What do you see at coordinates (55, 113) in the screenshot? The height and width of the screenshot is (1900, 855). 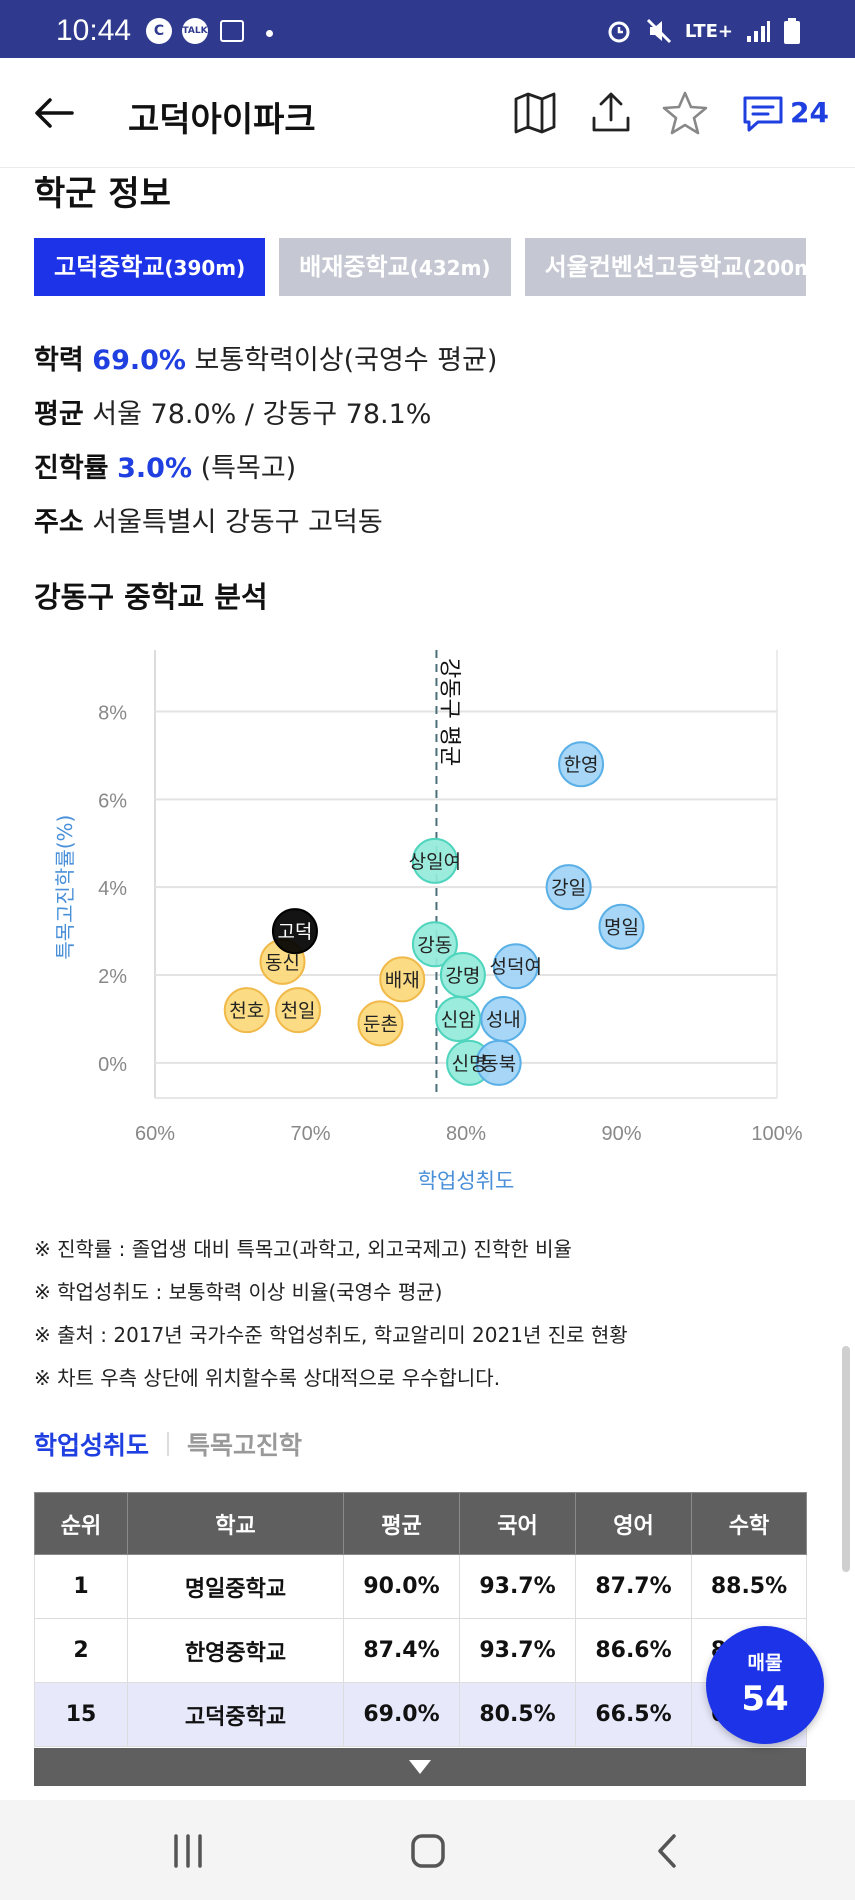 I see `back-arrow-icon` at bounding box center [55, 113].